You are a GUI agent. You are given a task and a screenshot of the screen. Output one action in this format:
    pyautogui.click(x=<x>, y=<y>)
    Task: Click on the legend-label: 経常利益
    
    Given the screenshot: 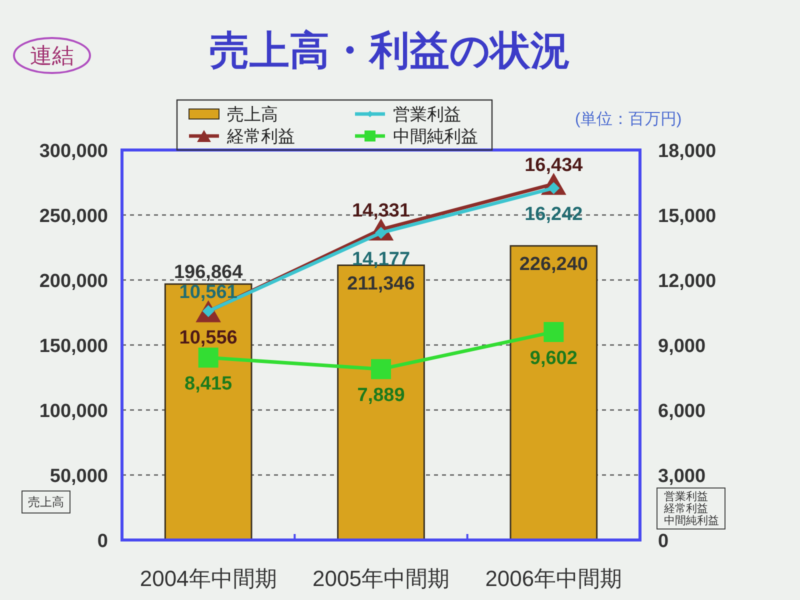 What is the action you would take?
    pyautogui.click(x=260, y=136)
    